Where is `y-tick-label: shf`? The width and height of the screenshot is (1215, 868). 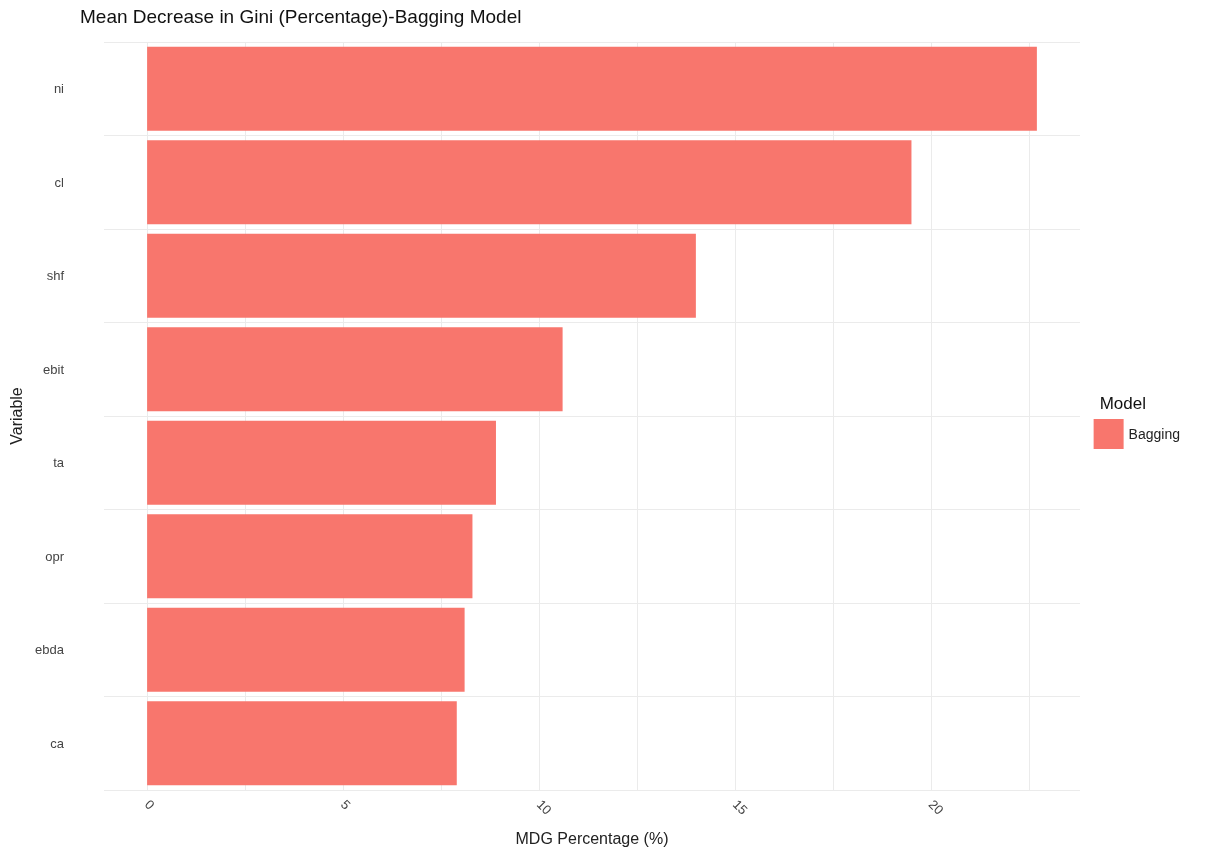 y-tick-label: shf is located at coordinates (55, 276).